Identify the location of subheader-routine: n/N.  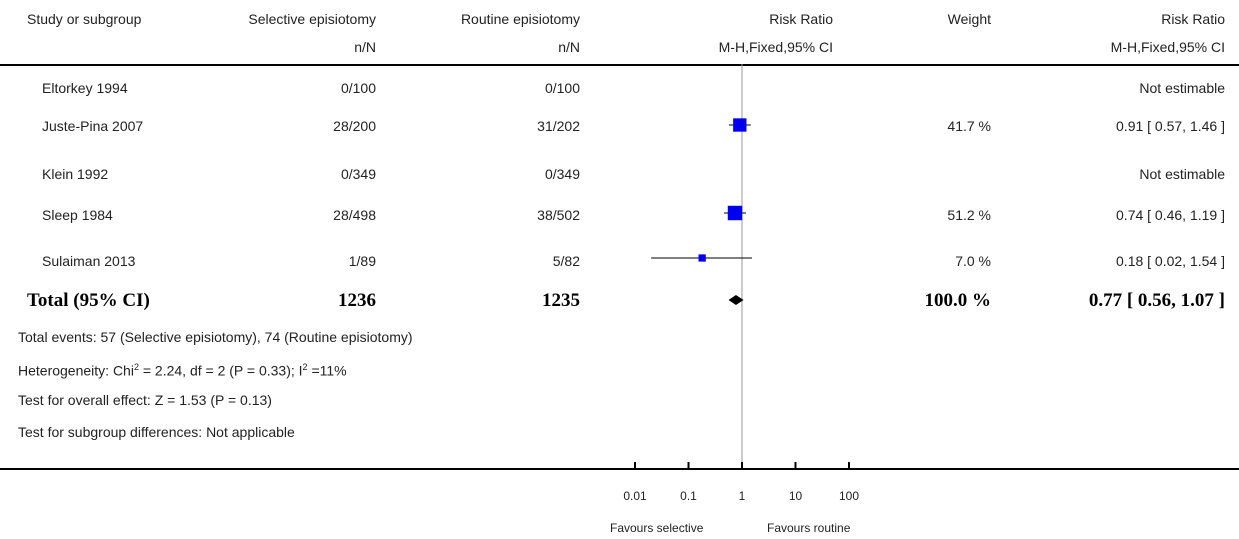
(569, 47).